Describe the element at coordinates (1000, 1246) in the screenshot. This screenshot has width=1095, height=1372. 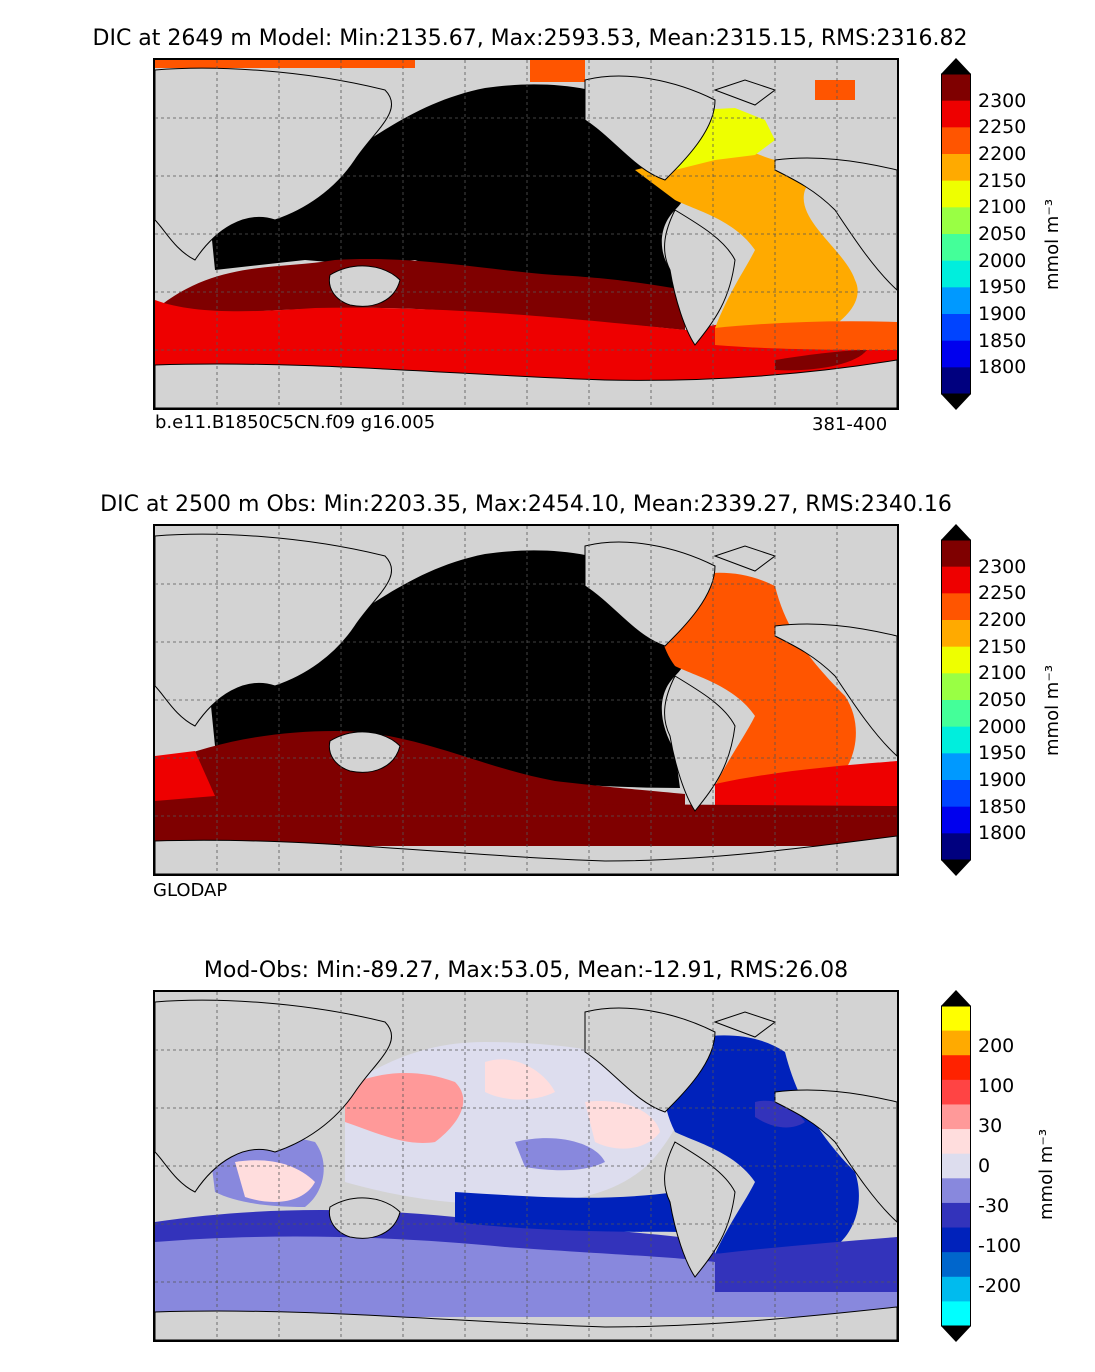
I see `colorbar-tick-label: -100` at that location.